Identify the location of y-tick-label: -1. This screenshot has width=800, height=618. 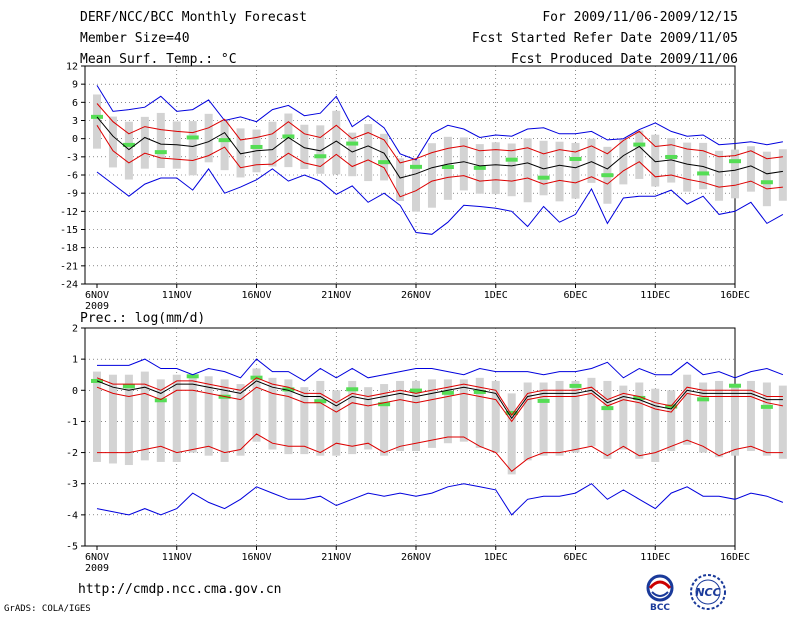
(72, 422).